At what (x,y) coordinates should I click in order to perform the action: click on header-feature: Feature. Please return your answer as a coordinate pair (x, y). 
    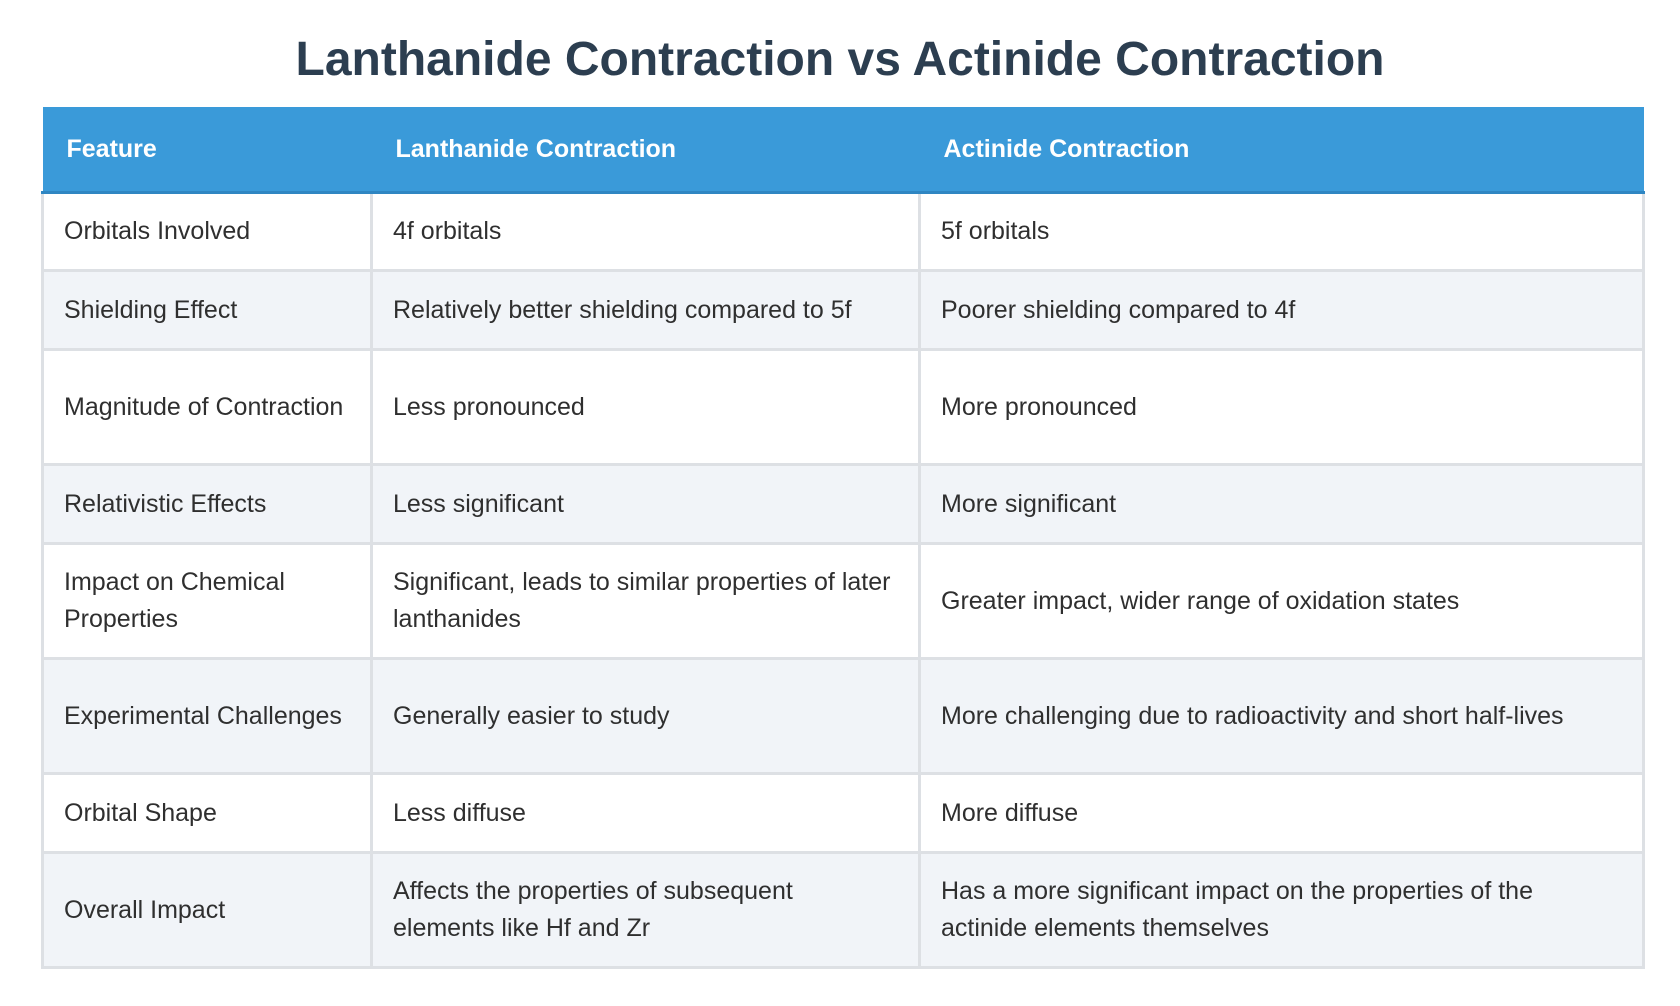
    Looking at the image, I should click on (207, 150).